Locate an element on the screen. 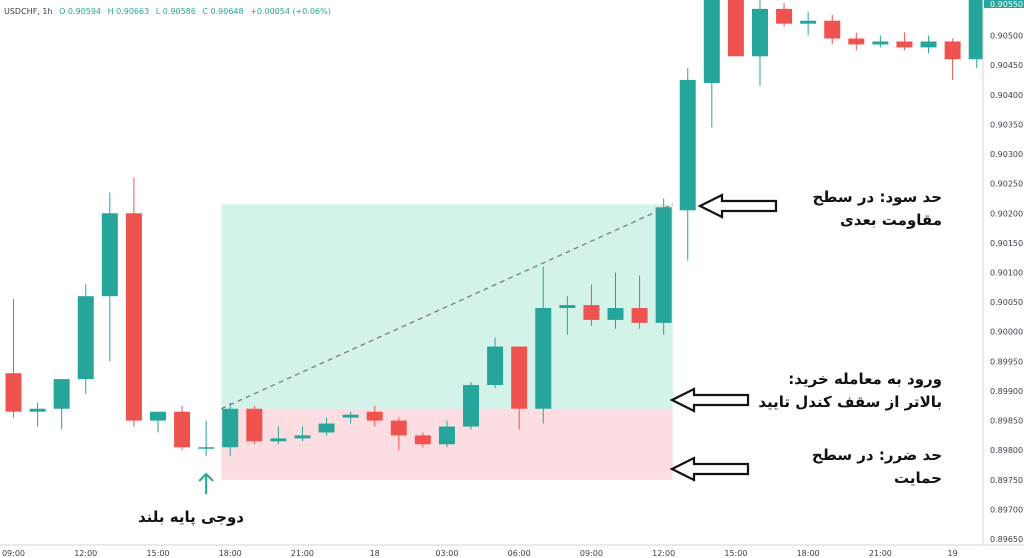  price-tick-label: 0.89800 is located at coordinates (1006, 450).